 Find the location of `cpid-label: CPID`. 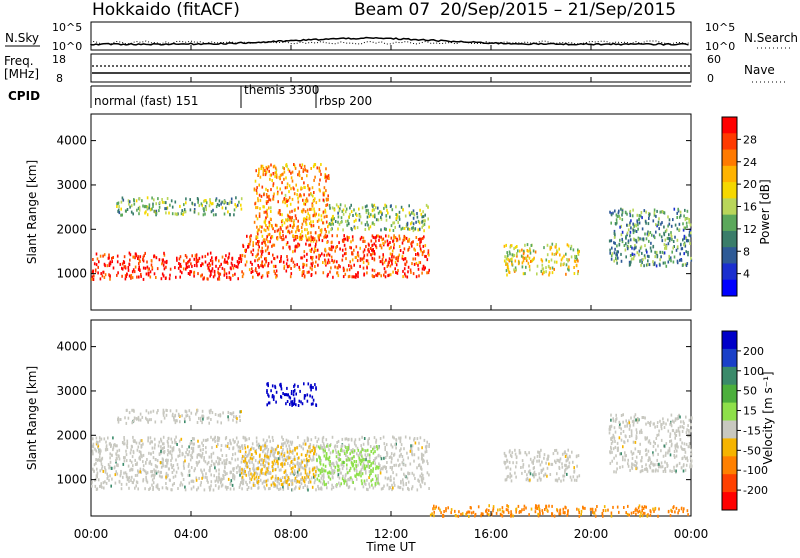

cpid-label: CPID is located at coordinates (24, 96).